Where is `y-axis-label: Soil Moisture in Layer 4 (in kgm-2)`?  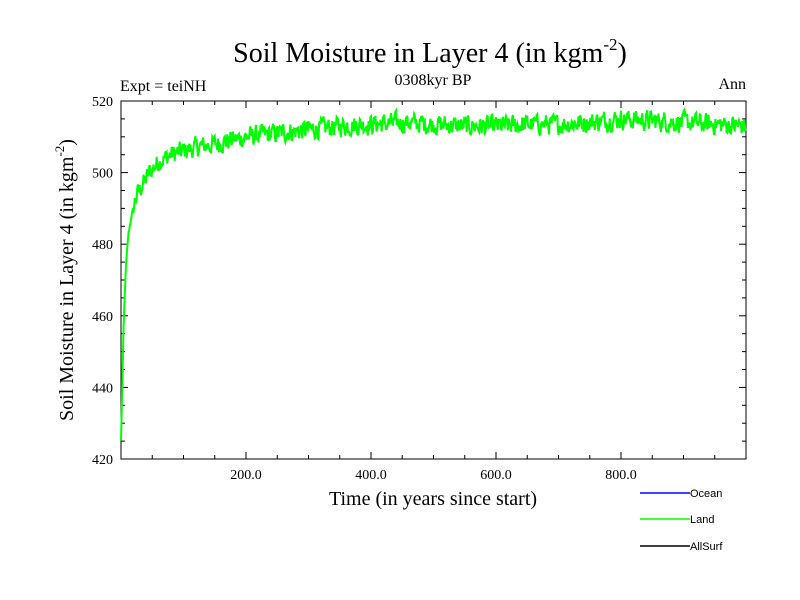
y-axis-label: Soil Moisture in Layer 4 (in kgm-2) is located at coordinates (65, 280).